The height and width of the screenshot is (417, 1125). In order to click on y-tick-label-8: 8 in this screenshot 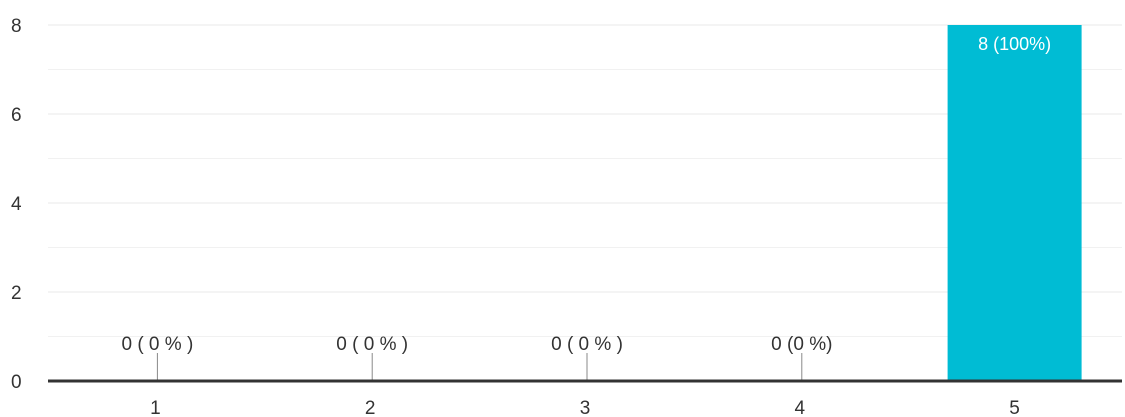, I will do `click(16, 26)`.